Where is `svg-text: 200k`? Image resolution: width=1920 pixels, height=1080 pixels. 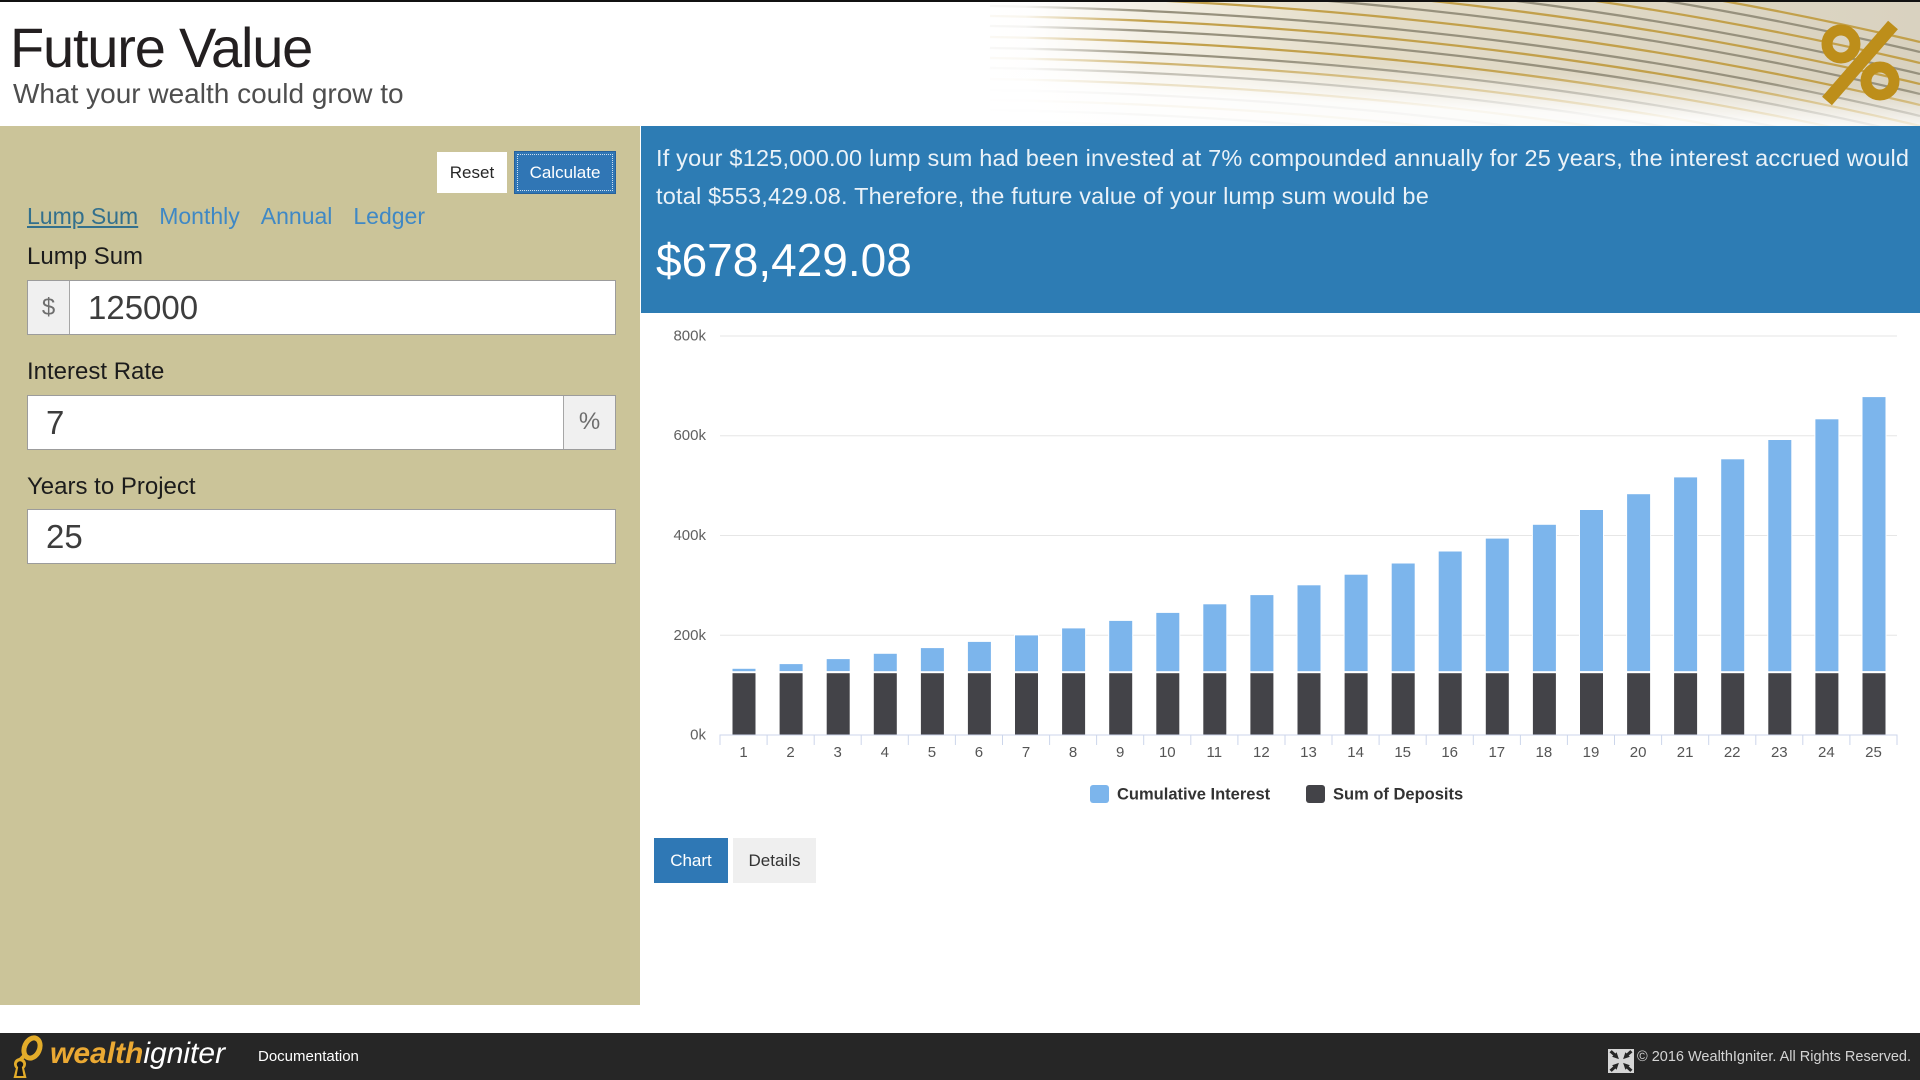
svg-text: 200k is located at coordinates (689, 635).